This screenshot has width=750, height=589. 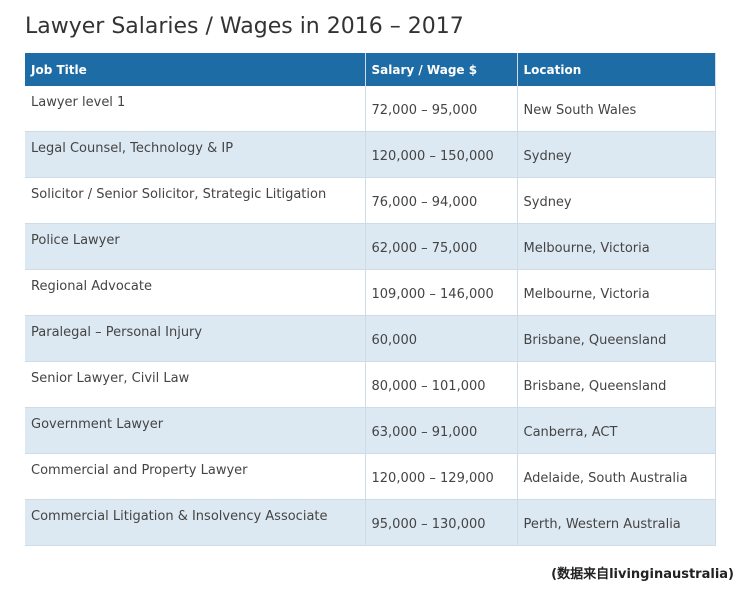 What do you see at coordinates (195, 384) in the screenshot?
I see `table-cell: Senior Lawyer, Civil Law` at bounding box center [195, 384].